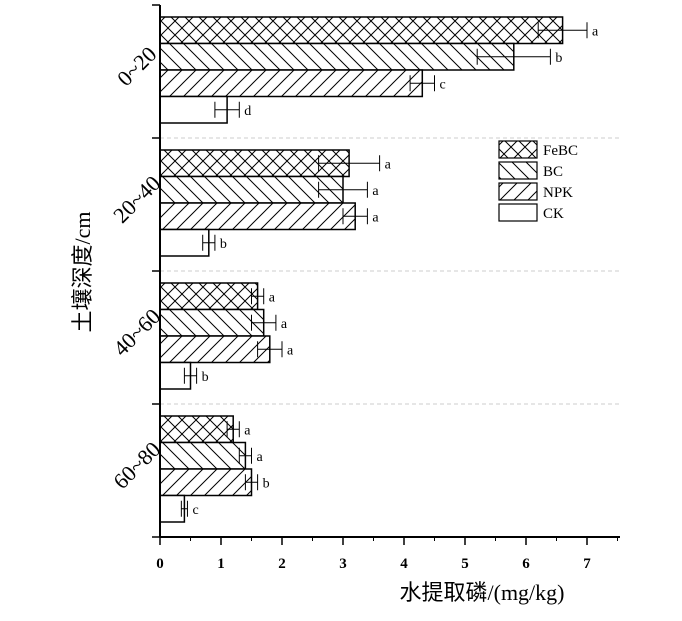 Image resolution: width=682 pixels, height=621 pixels. Describe the element at coordinates (282, 564) in the screenshot. I see `x-tick-label: 2` at that location.